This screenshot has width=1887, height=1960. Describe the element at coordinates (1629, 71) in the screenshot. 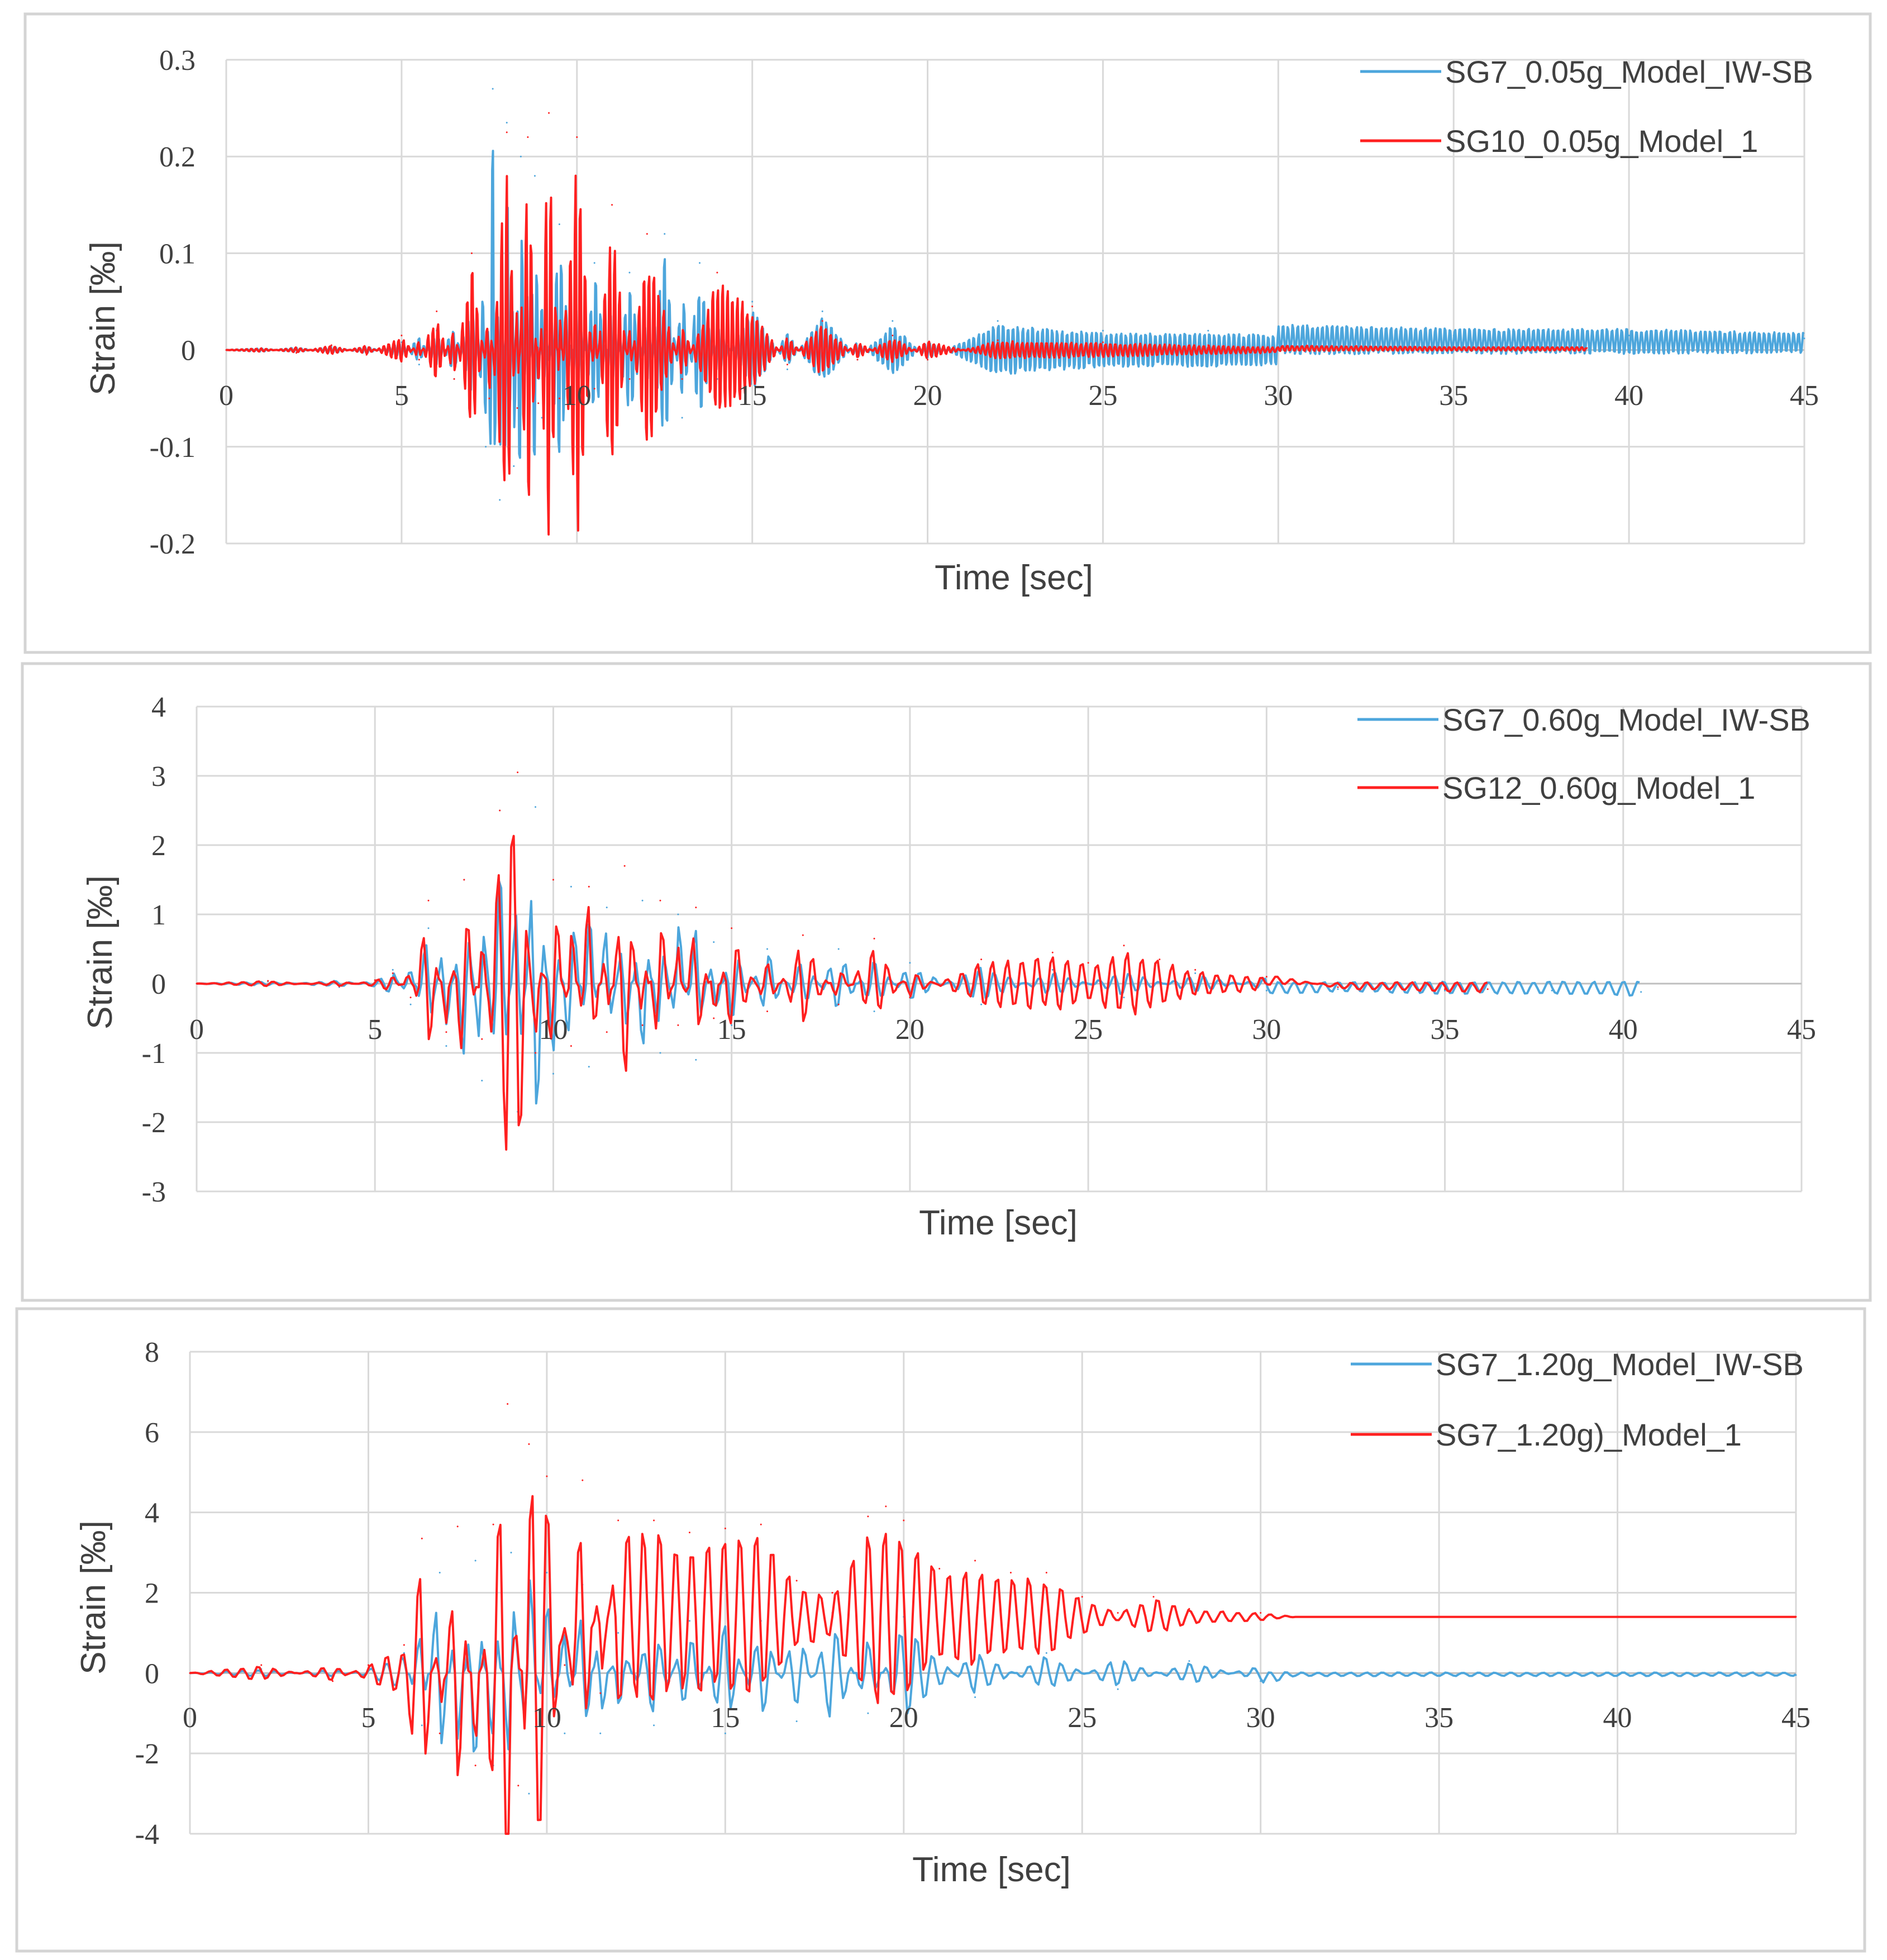

I see `legend-label-1-series-1: SG7_0.05g_Model_IW-SB` at that location.